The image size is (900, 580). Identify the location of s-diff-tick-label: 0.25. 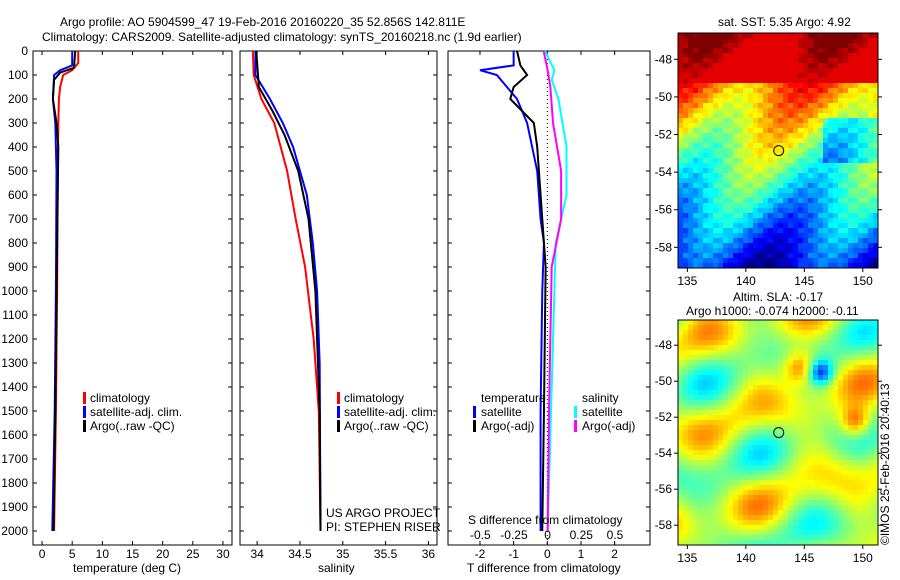
(582, 535).